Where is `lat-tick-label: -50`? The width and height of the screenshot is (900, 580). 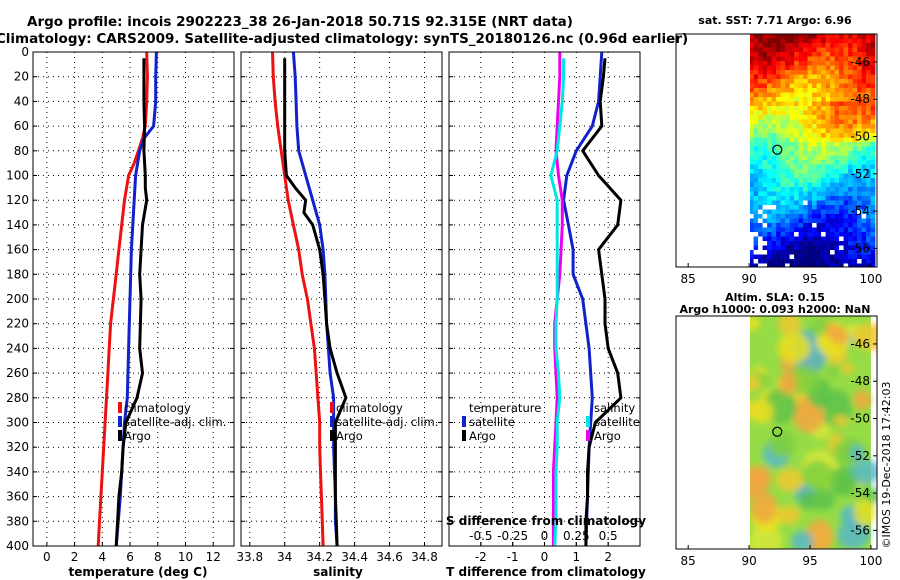 lat-tick-label: -50 is located at coordinates (860, 137).